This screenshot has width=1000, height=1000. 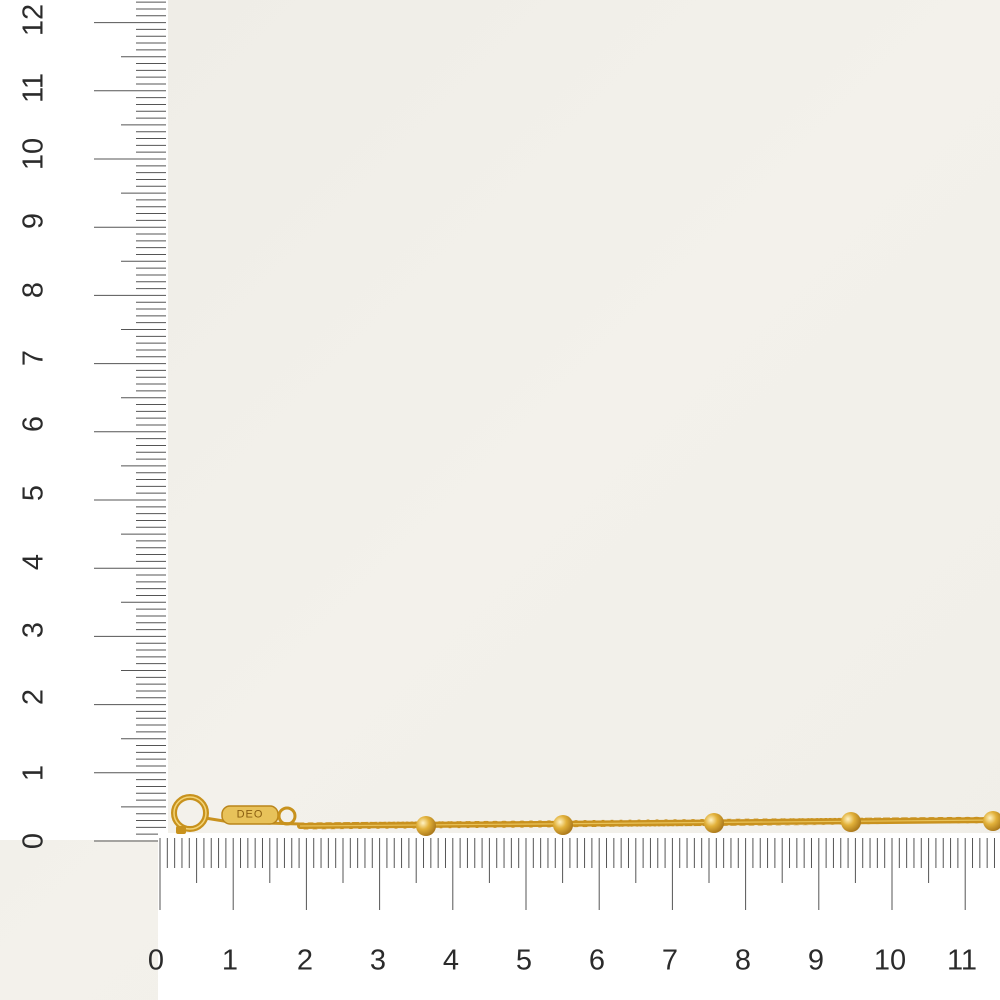 I want to click on vertical-ruler-label: 10, so click(x=33, y=154).